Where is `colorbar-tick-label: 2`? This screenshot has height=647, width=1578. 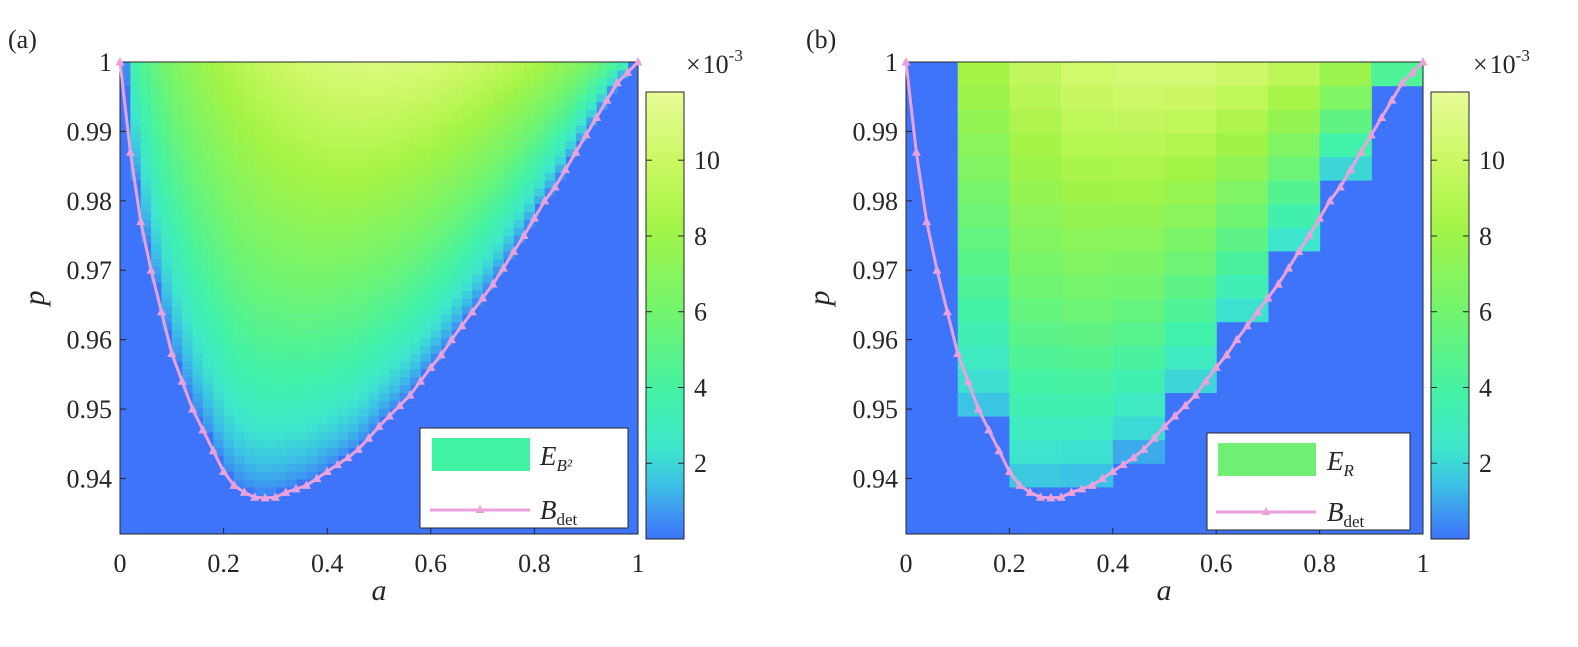 colorbar-tick-label: 2 is located at coordinates (1485, 463).